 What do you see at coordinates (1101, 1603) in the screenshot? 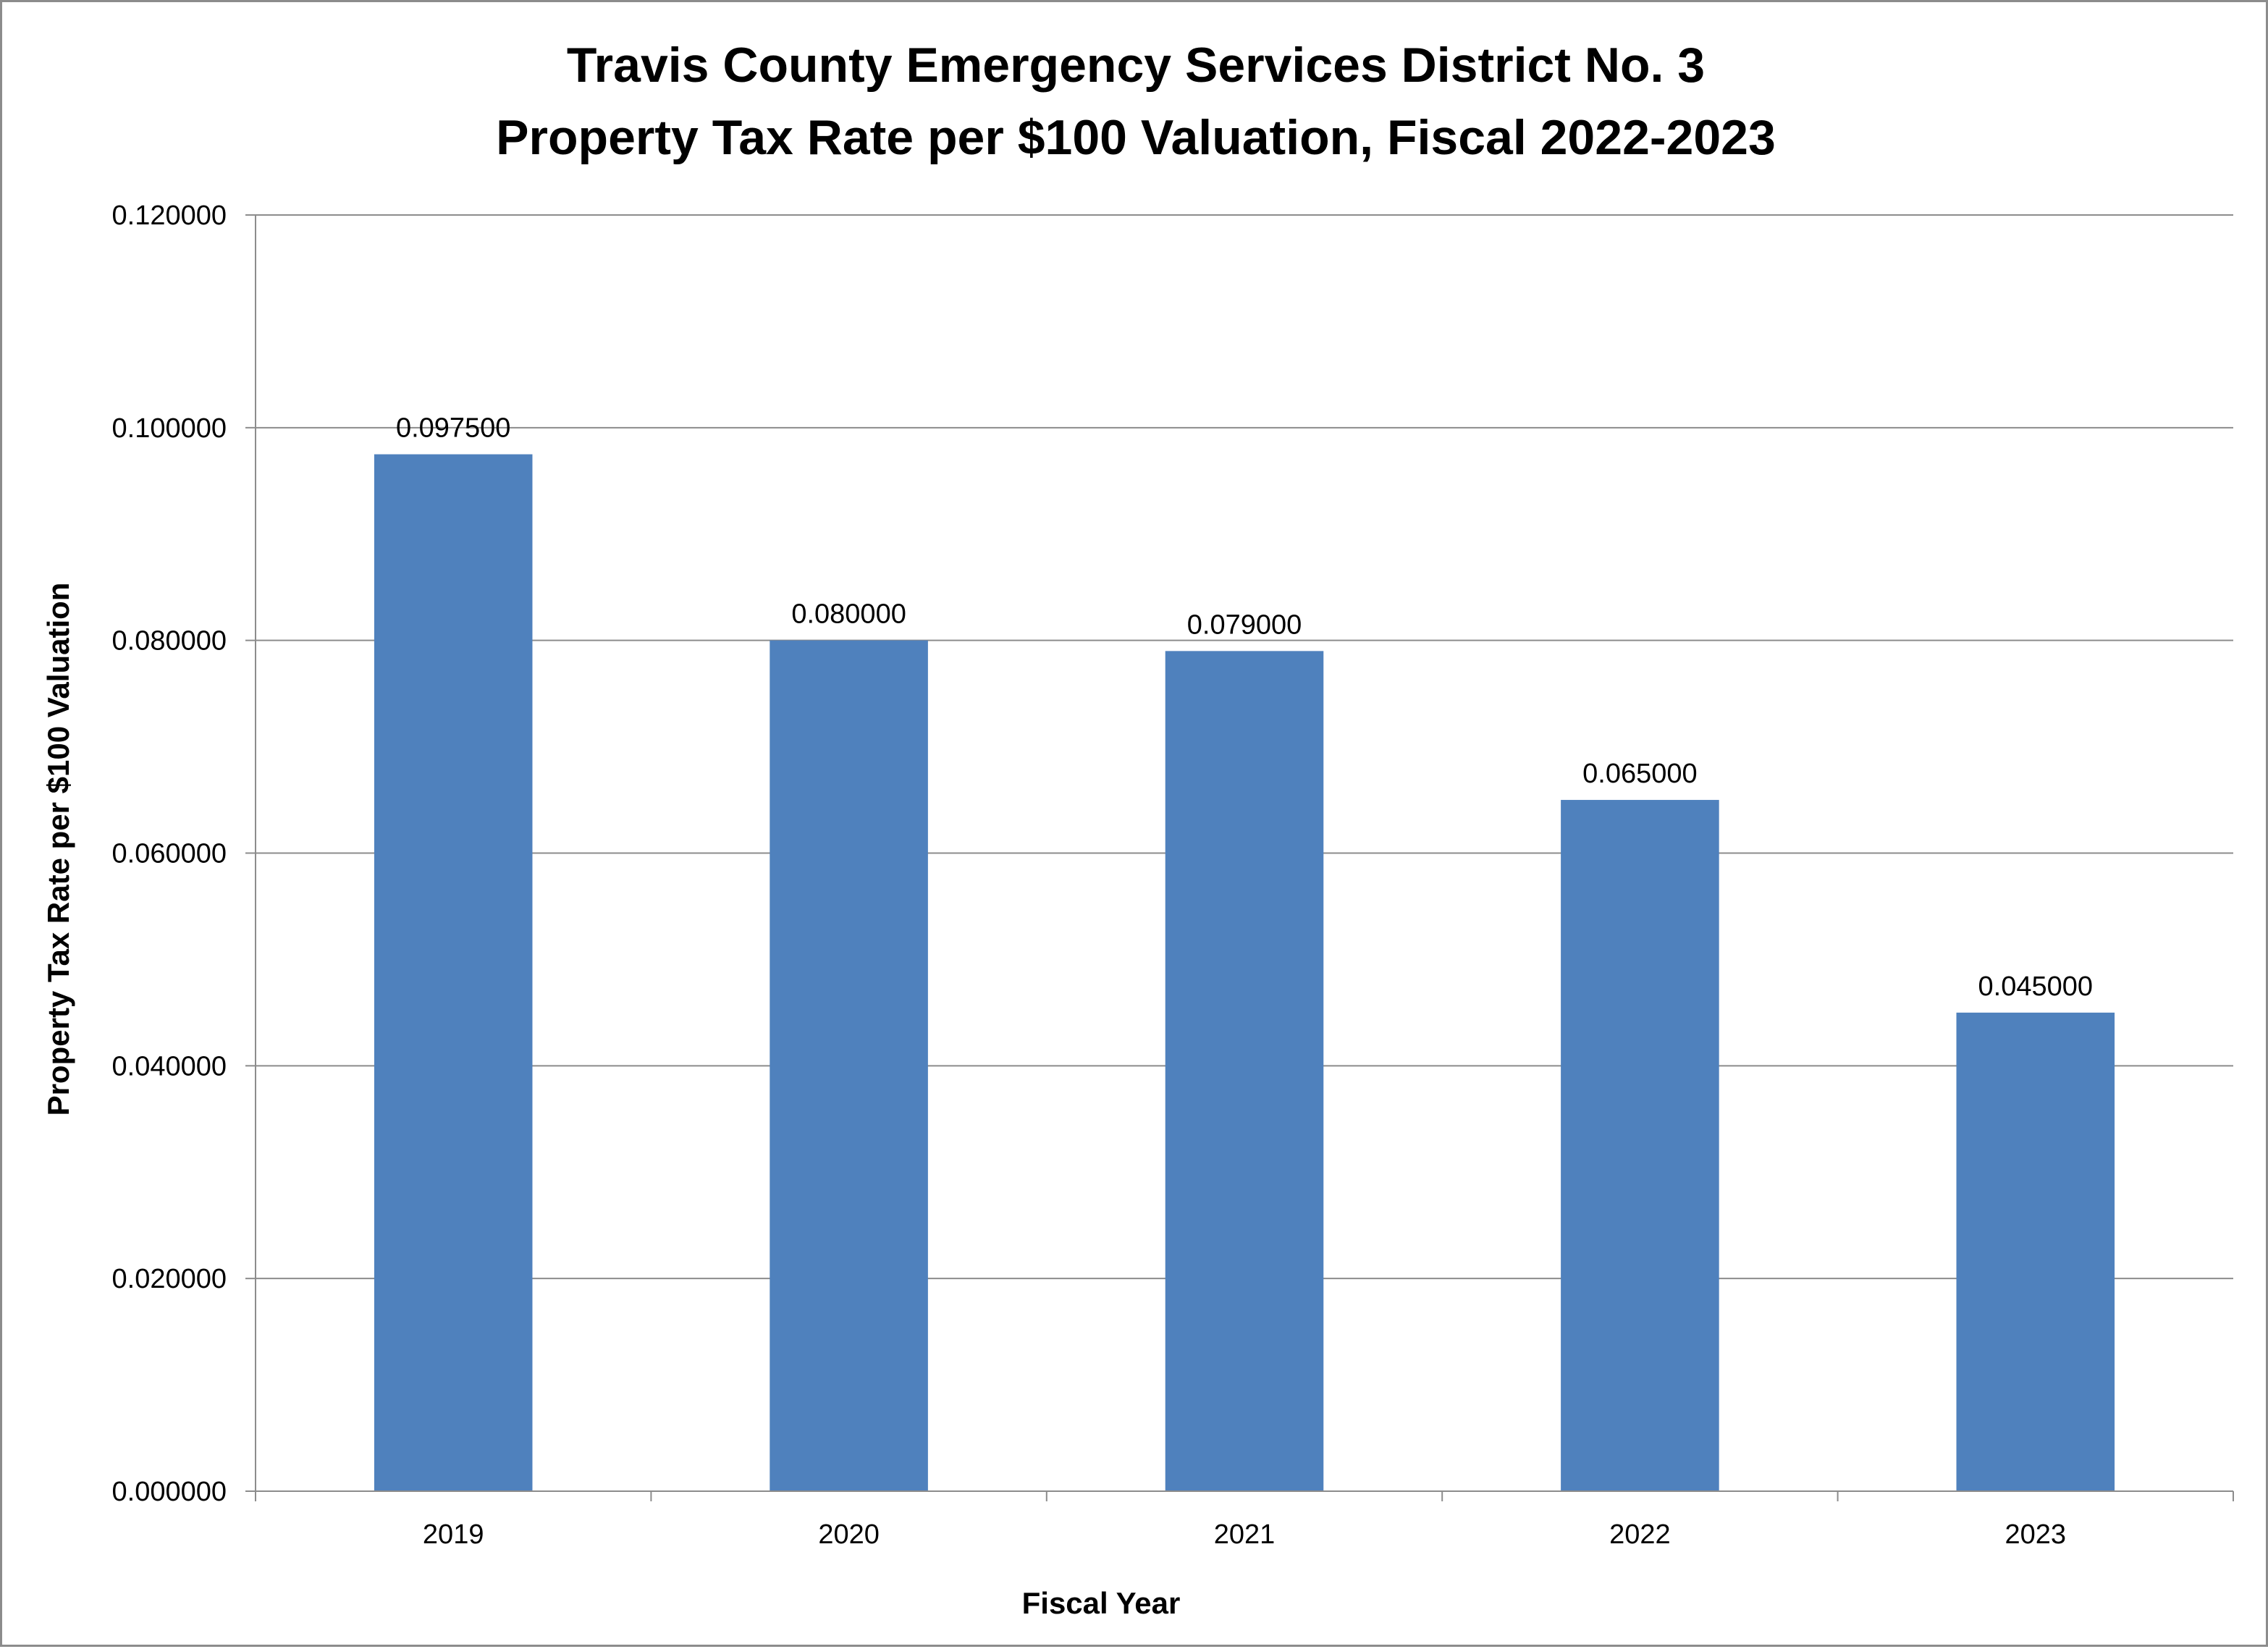
I see `x-axis-title: Fiscal Year` at bounding box center [1101, 1603].